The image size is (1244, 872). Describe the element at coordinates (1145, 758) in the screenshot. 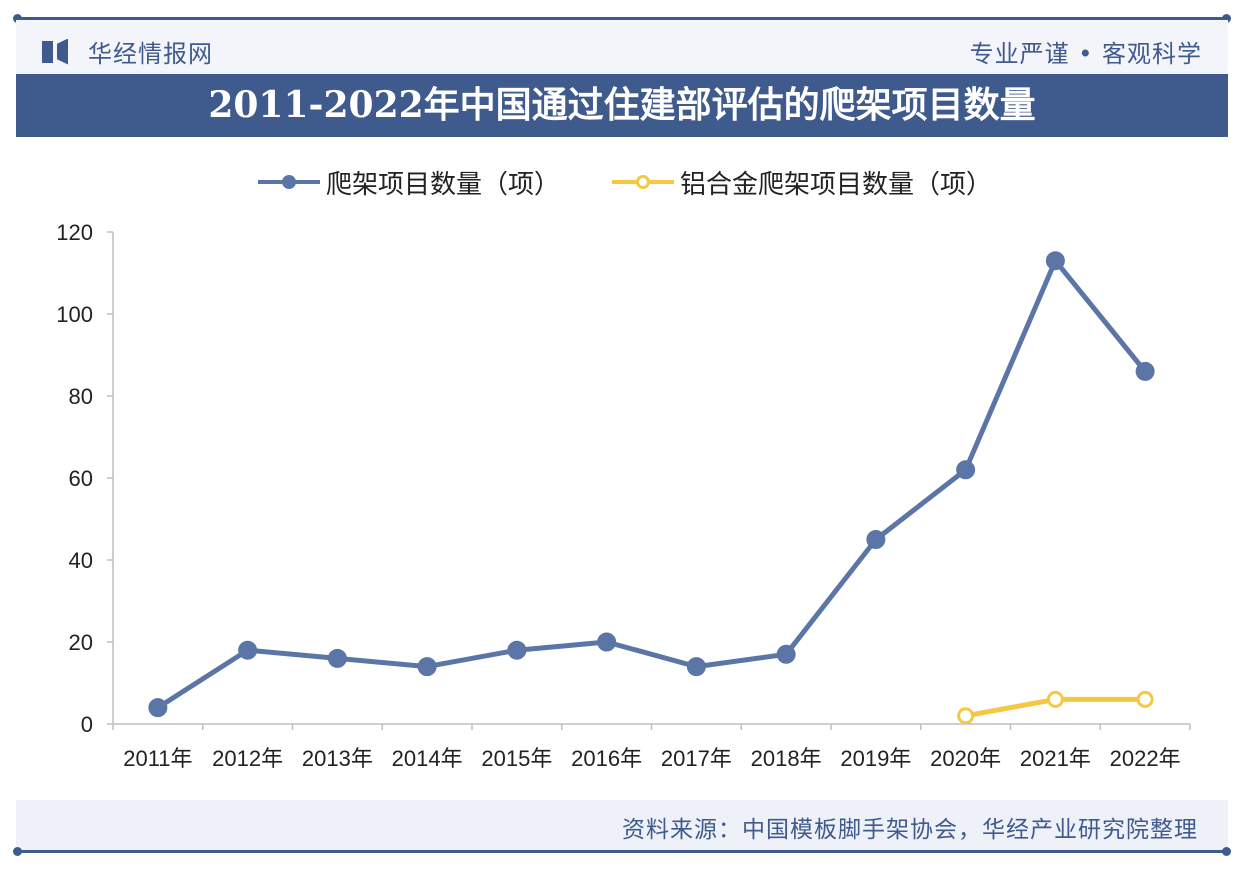

I see `x-tick-label-11: 2022年` at that location.